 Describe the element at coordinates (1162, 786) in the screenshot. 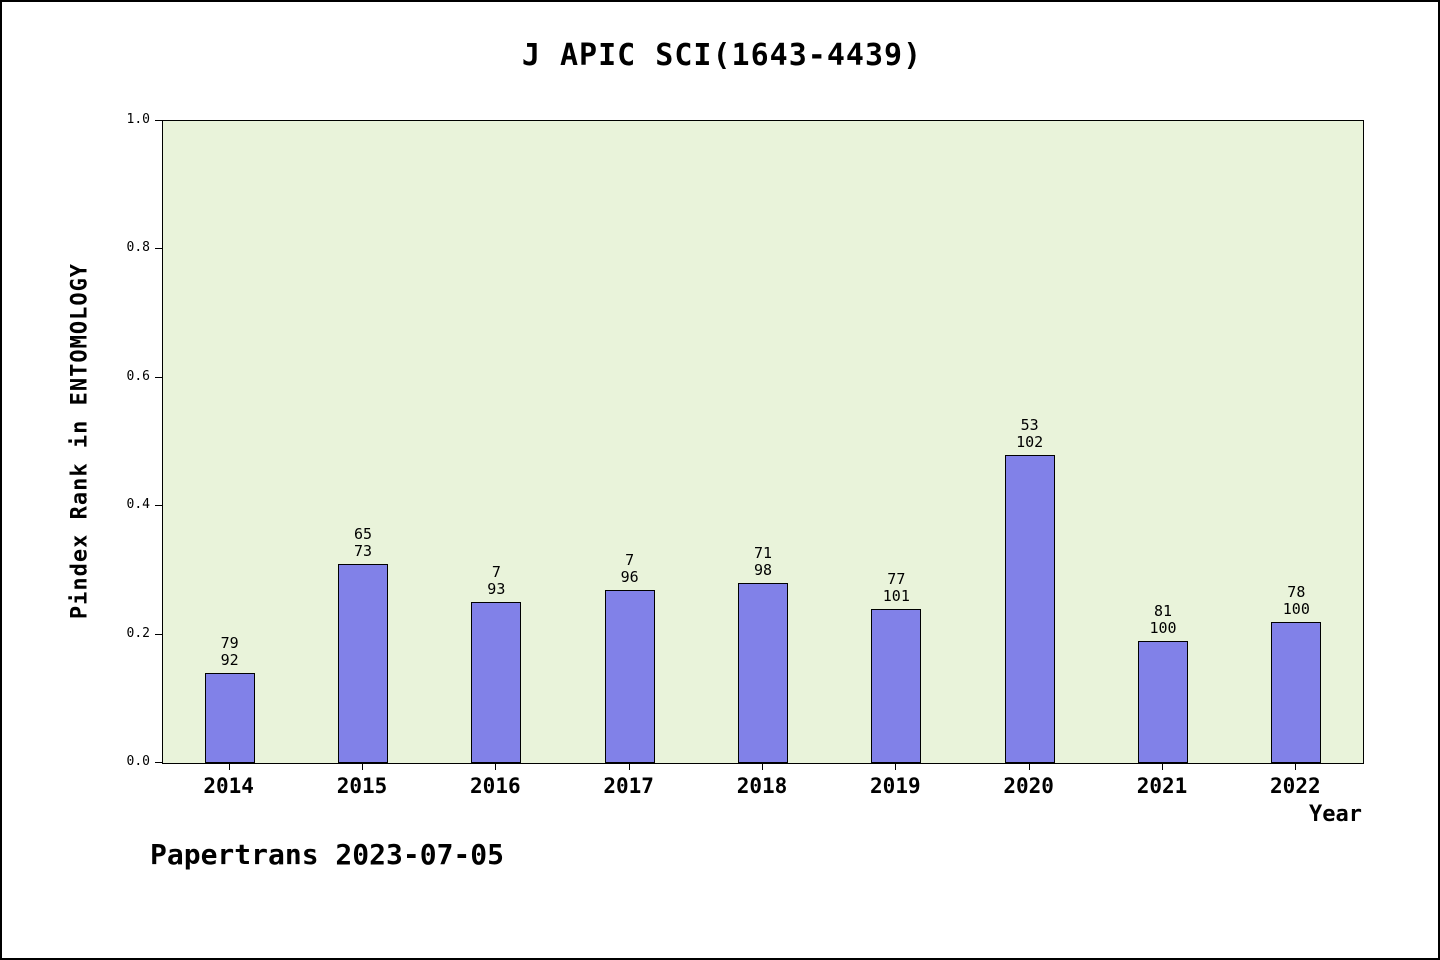

I see `x-tick-label-2021: 2021` at that location.